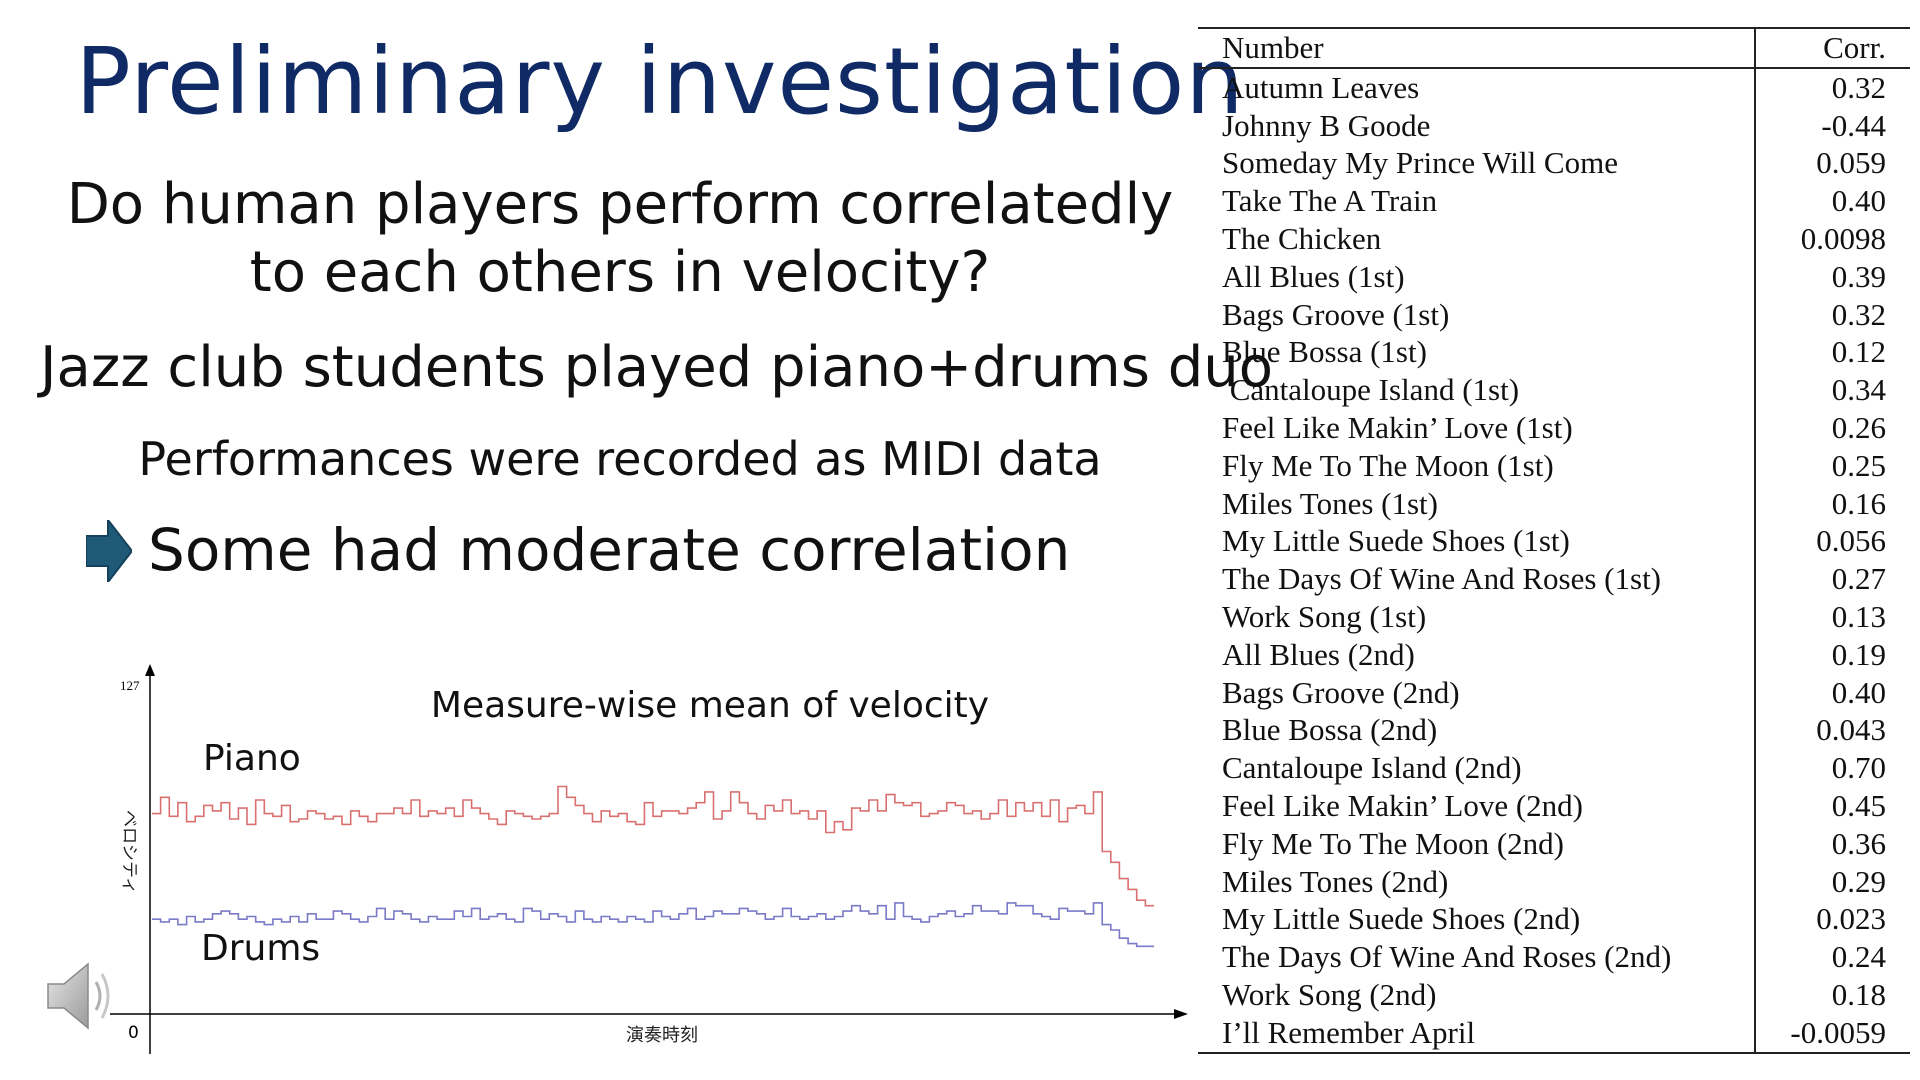  I want to click on y-axis-arrow, so click(150, 670).